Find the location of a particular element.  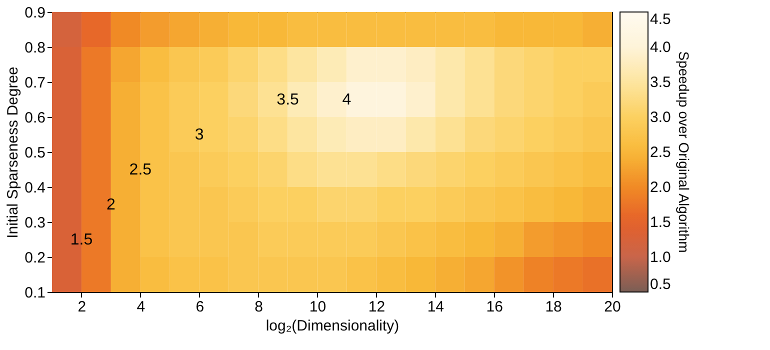

y-tick-label: 0.4 is located at coordinates (35, 188).